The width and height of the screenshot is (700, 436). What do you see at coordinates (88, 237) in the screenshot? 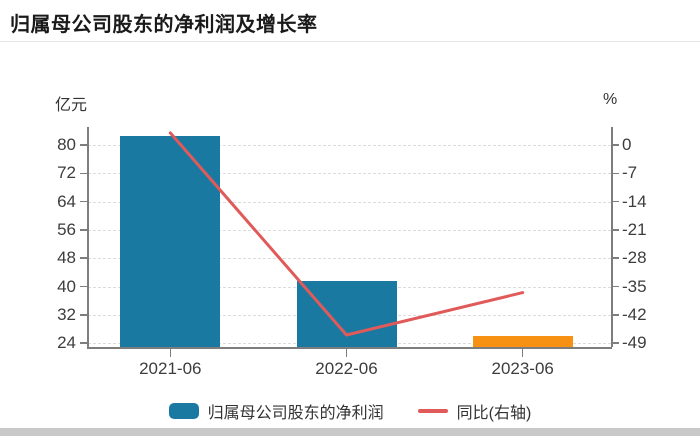
I see `left-axis-line` at bounding box center [88, 237].